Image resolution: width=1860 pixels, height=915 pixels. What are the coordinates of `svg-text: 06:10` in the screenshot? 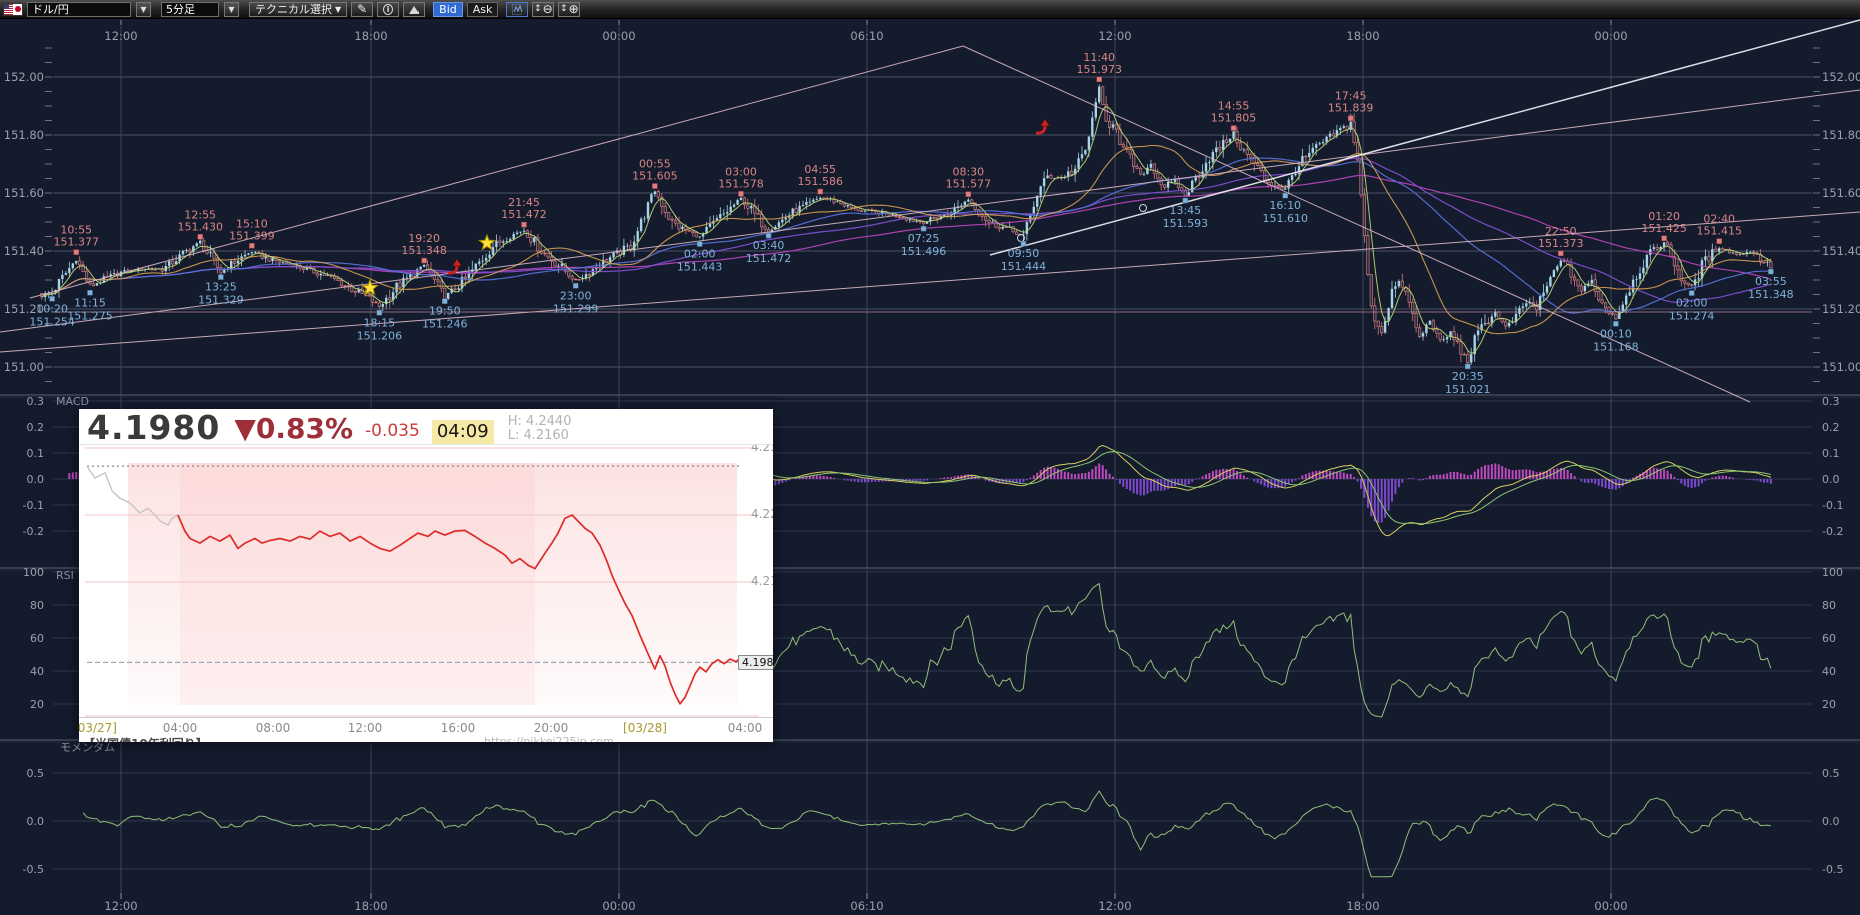 It's located at (866, 36).